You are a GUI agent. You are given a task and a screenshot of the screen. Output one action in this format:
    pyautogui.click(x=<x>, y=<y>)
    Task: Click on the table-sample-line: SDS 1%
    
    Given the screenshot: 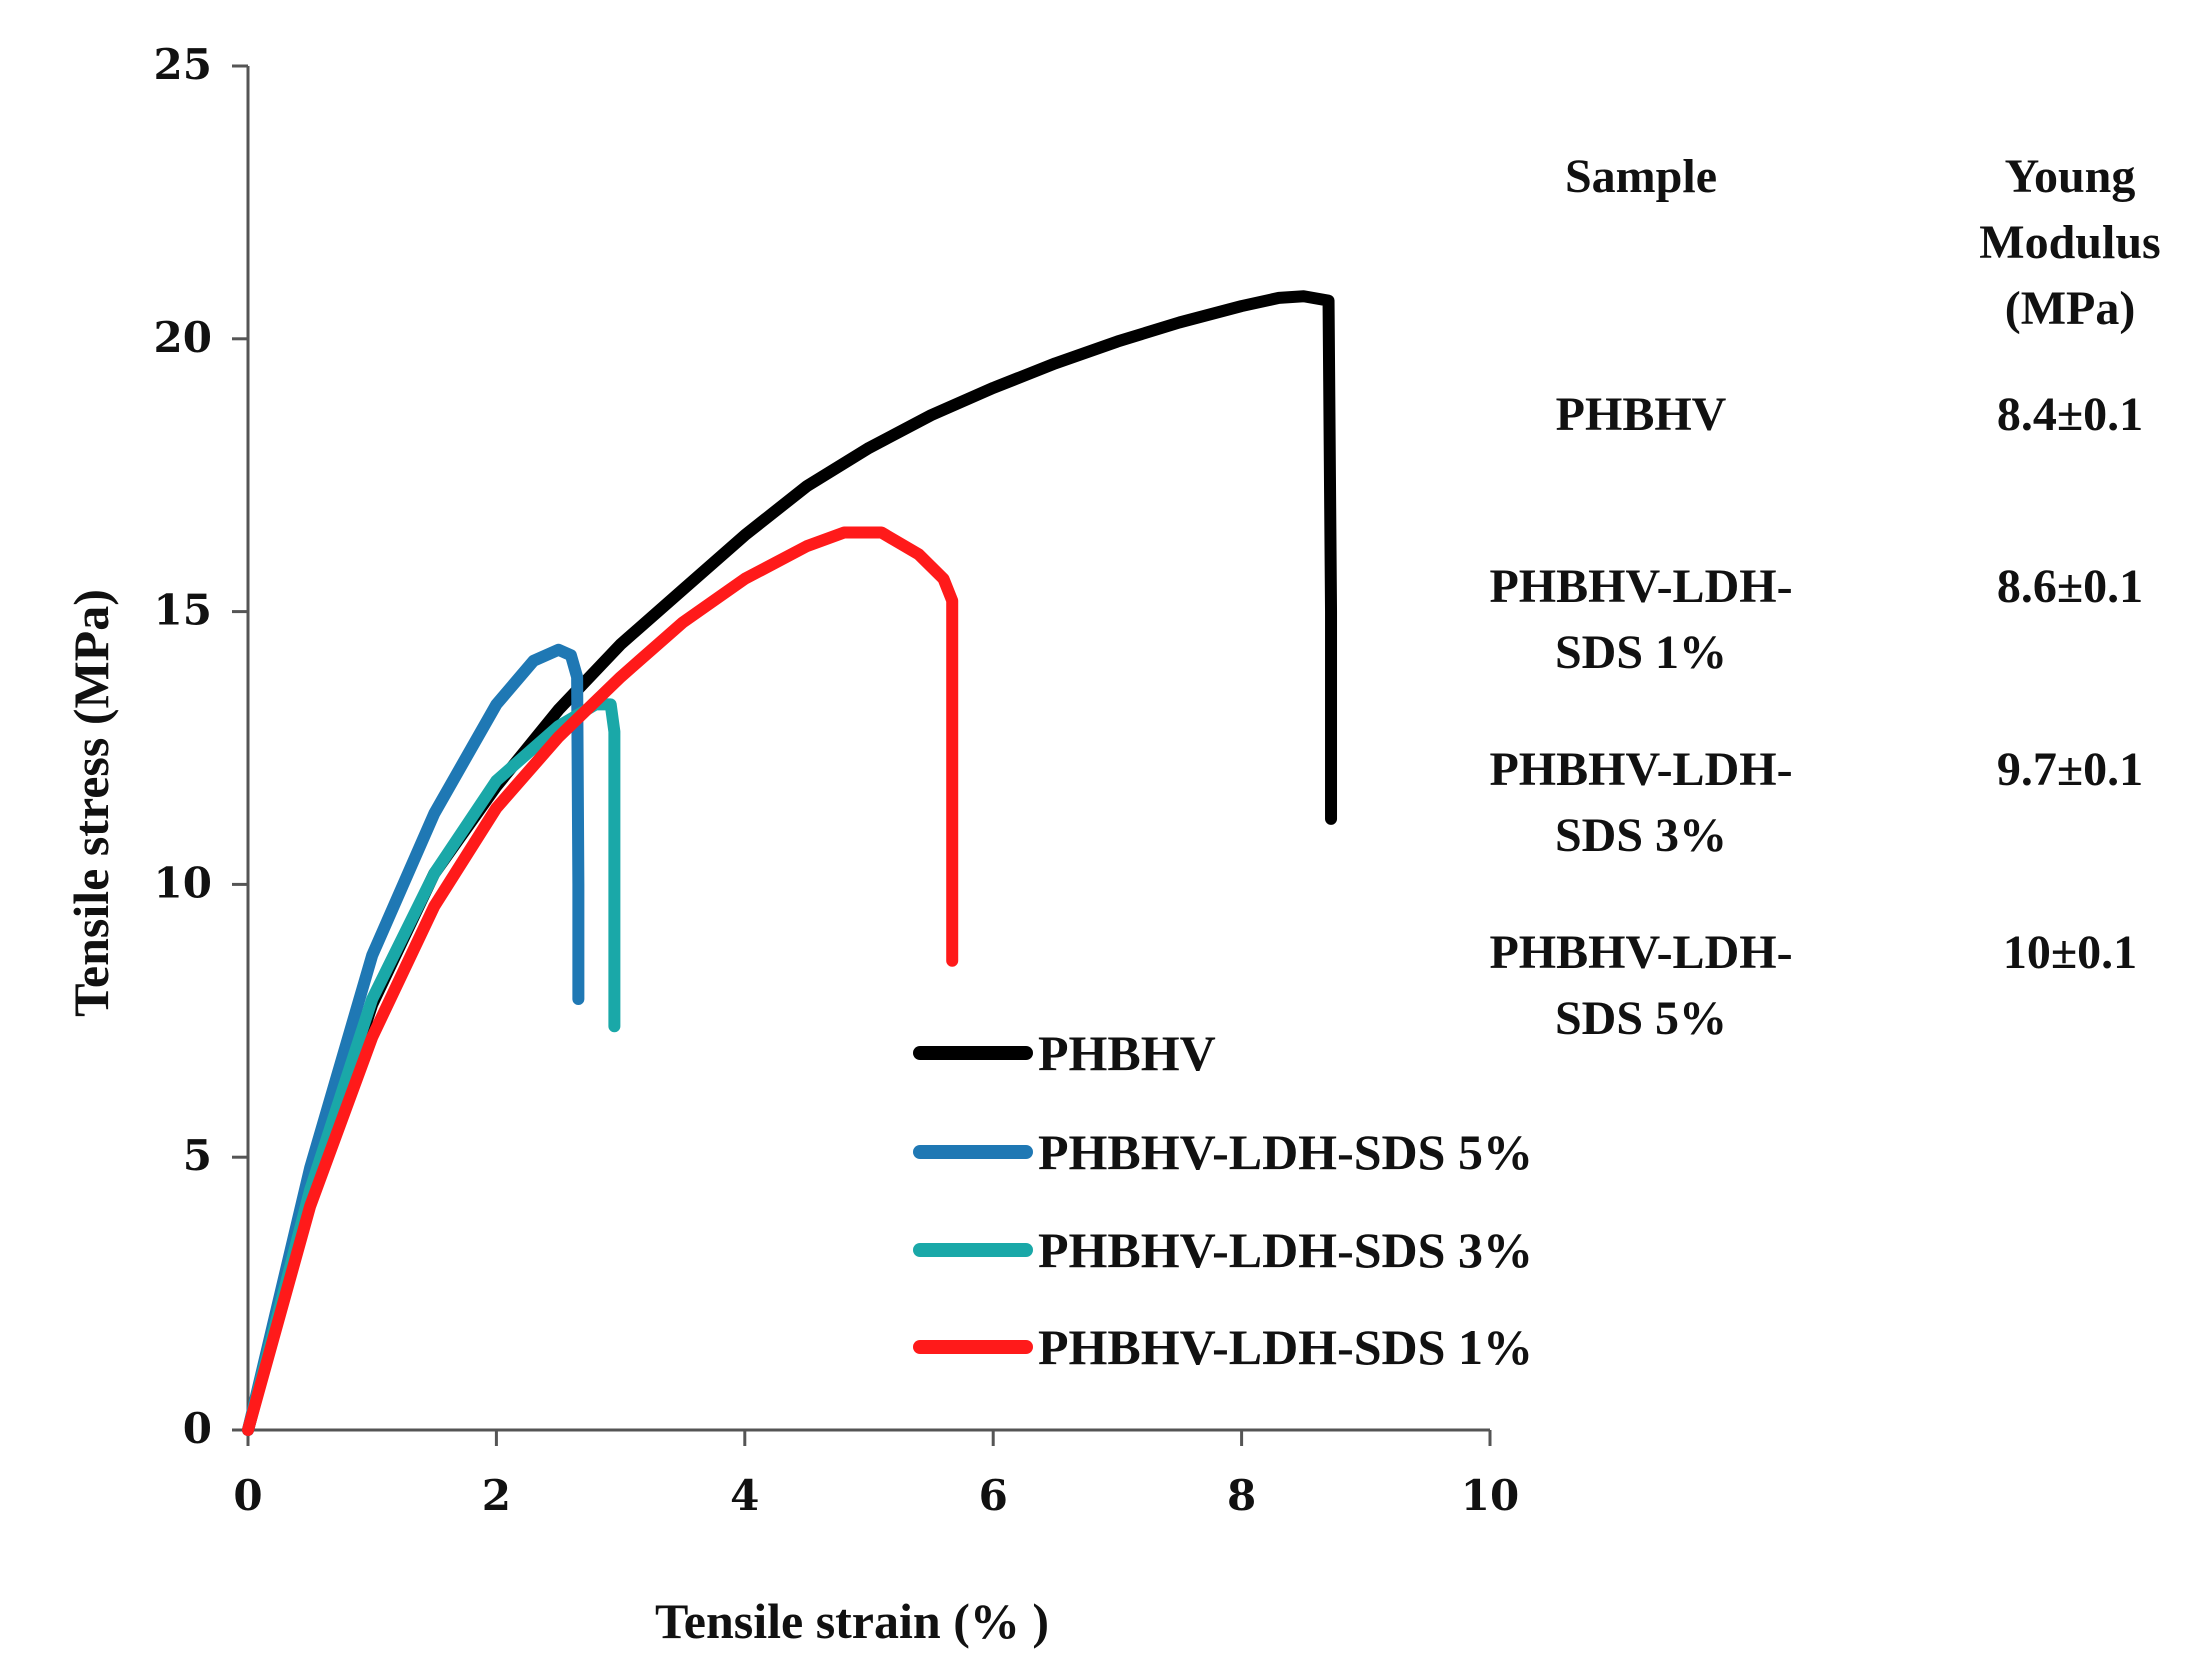 What is the action you would take?
    pyautogui.click(x=1641, y=652)
    